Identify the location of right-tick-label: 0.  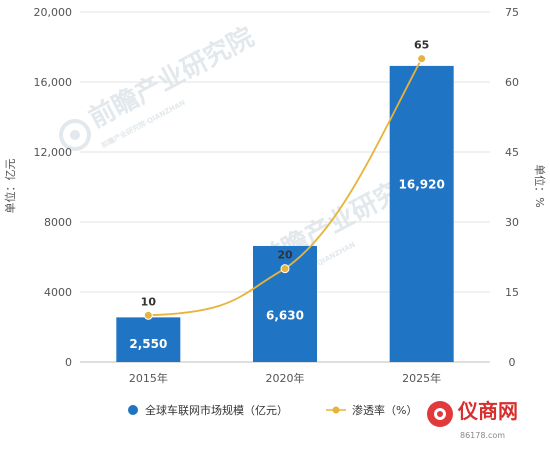
(512, 362).